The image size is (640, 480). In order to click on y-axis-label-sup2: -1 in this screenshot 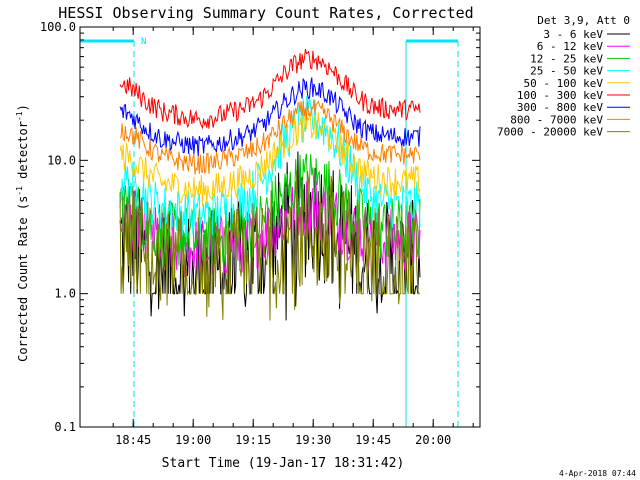, I will do `click(19, 116)`.